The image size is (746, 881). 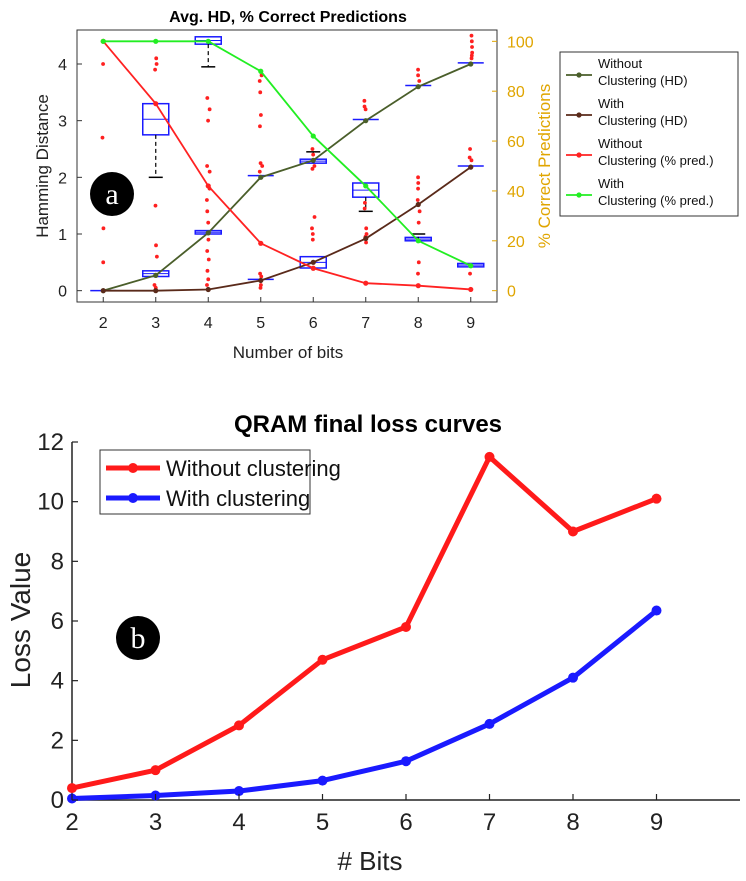 I want to click on series-with-clustering-pred-, so click(x=287, y=153).